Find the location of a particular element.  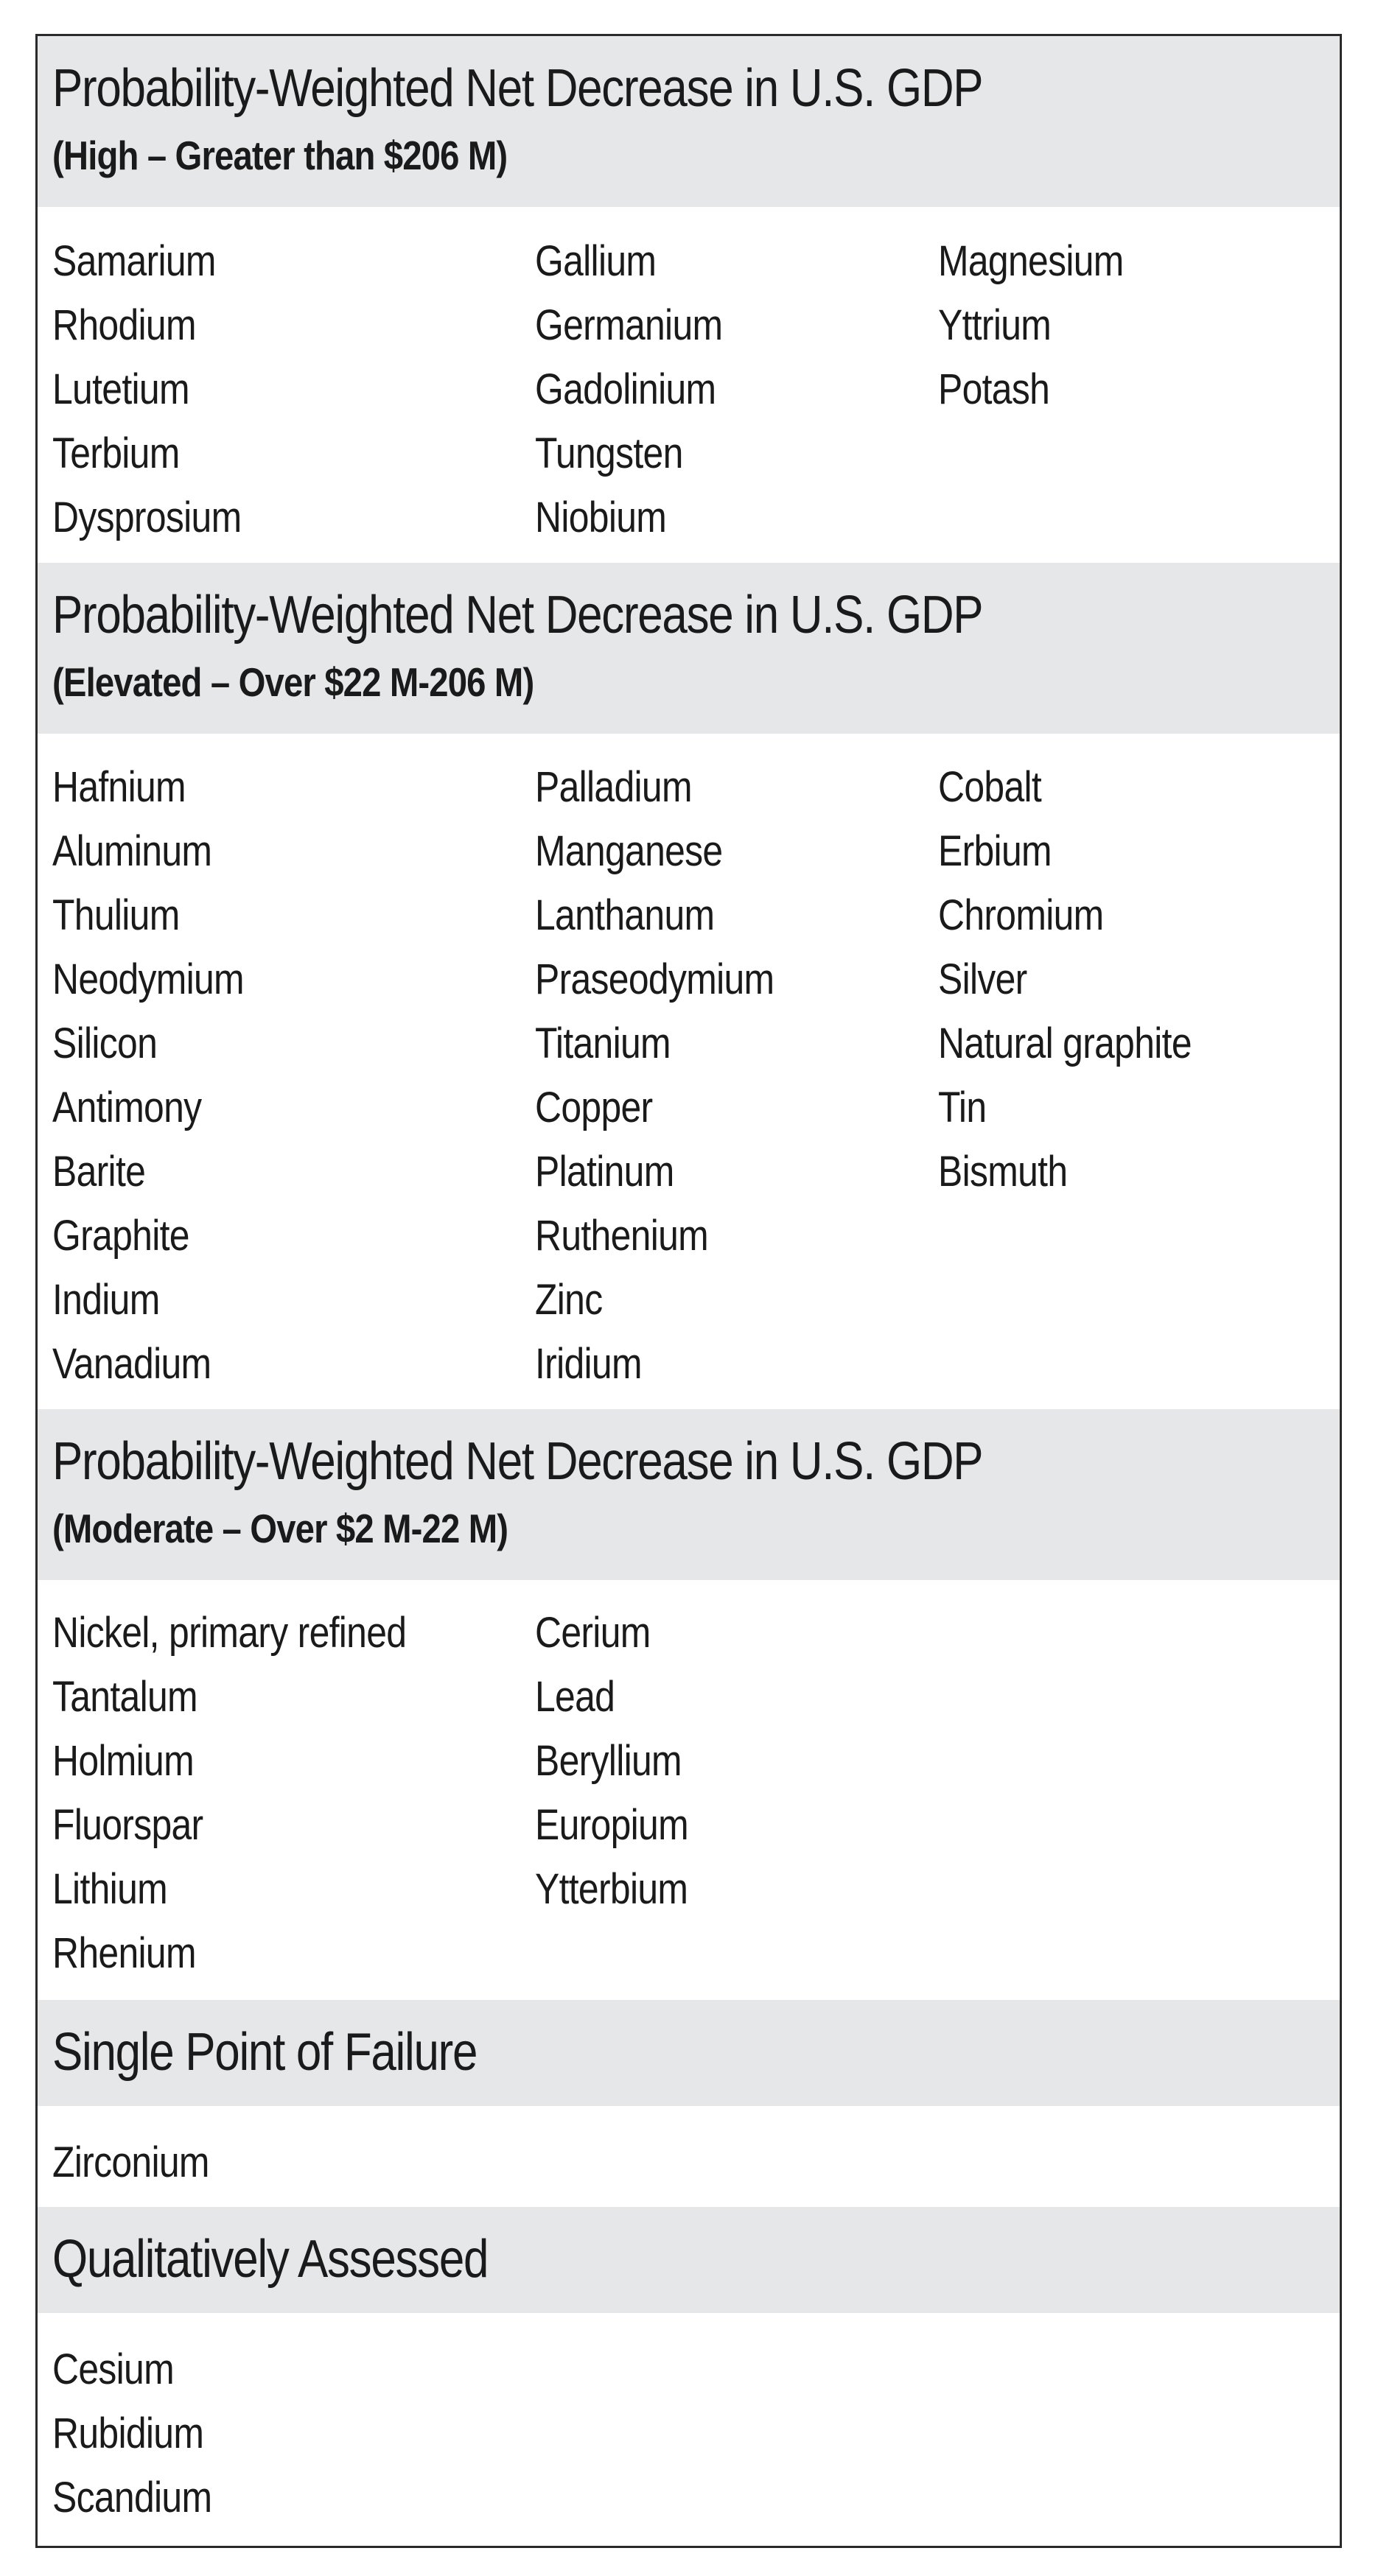

mineral-item: Bismuth is located at coordinates (1003, 1172).